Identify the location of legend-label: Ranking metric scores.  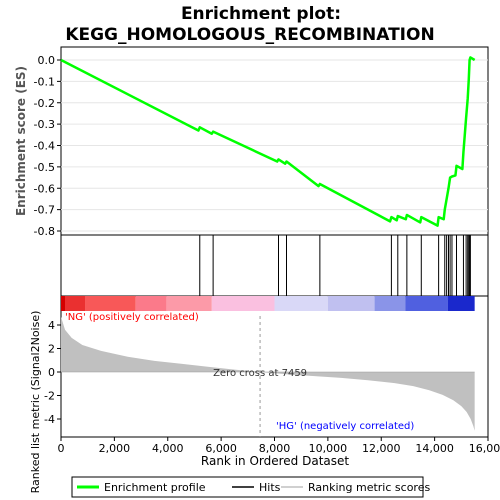
(369, 487).